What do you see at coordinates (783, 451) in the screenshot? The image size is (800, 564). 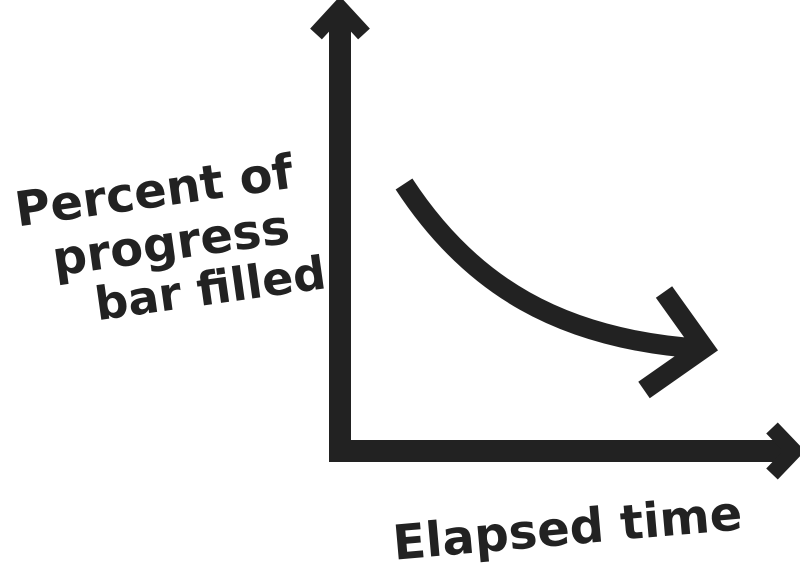 I see `x-axis-arrowhead` at bounding box center [783, 451].